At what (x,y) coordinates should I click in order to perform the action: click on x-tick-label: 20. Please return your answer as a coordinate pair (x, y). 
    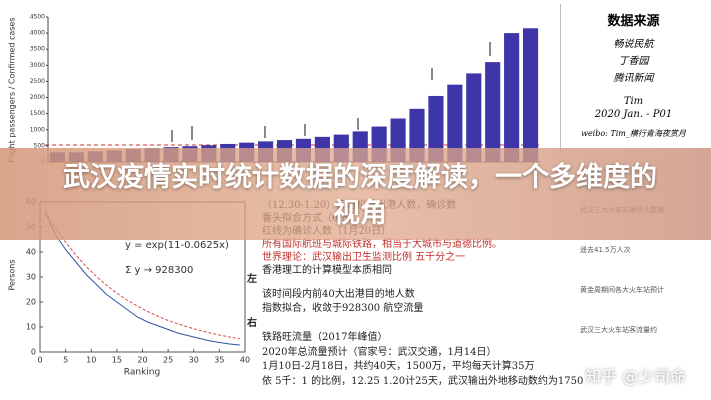
    Looking at the image, I should click on (142, 360).